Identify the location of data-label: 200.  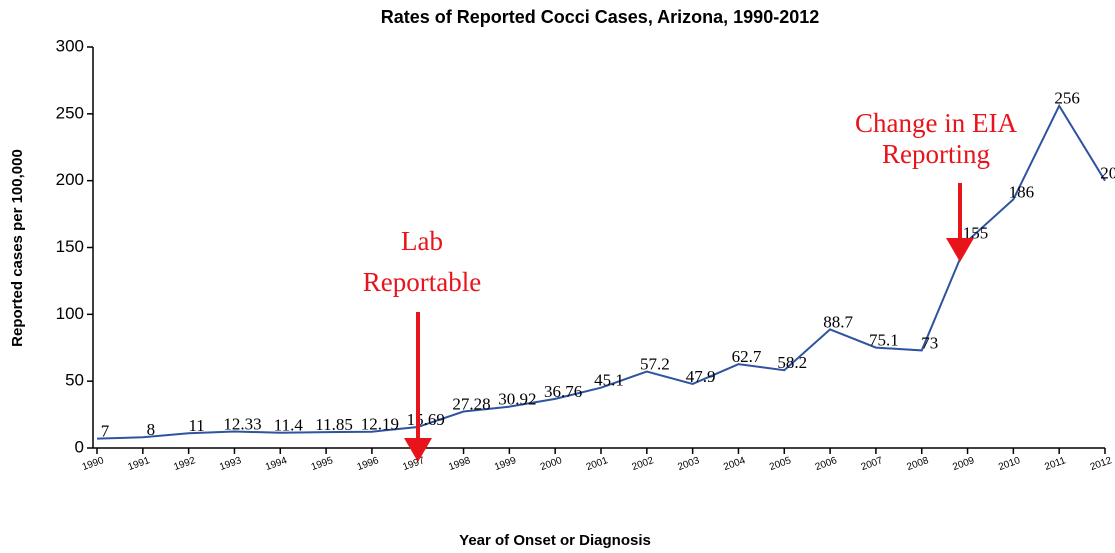
(1107, 173).